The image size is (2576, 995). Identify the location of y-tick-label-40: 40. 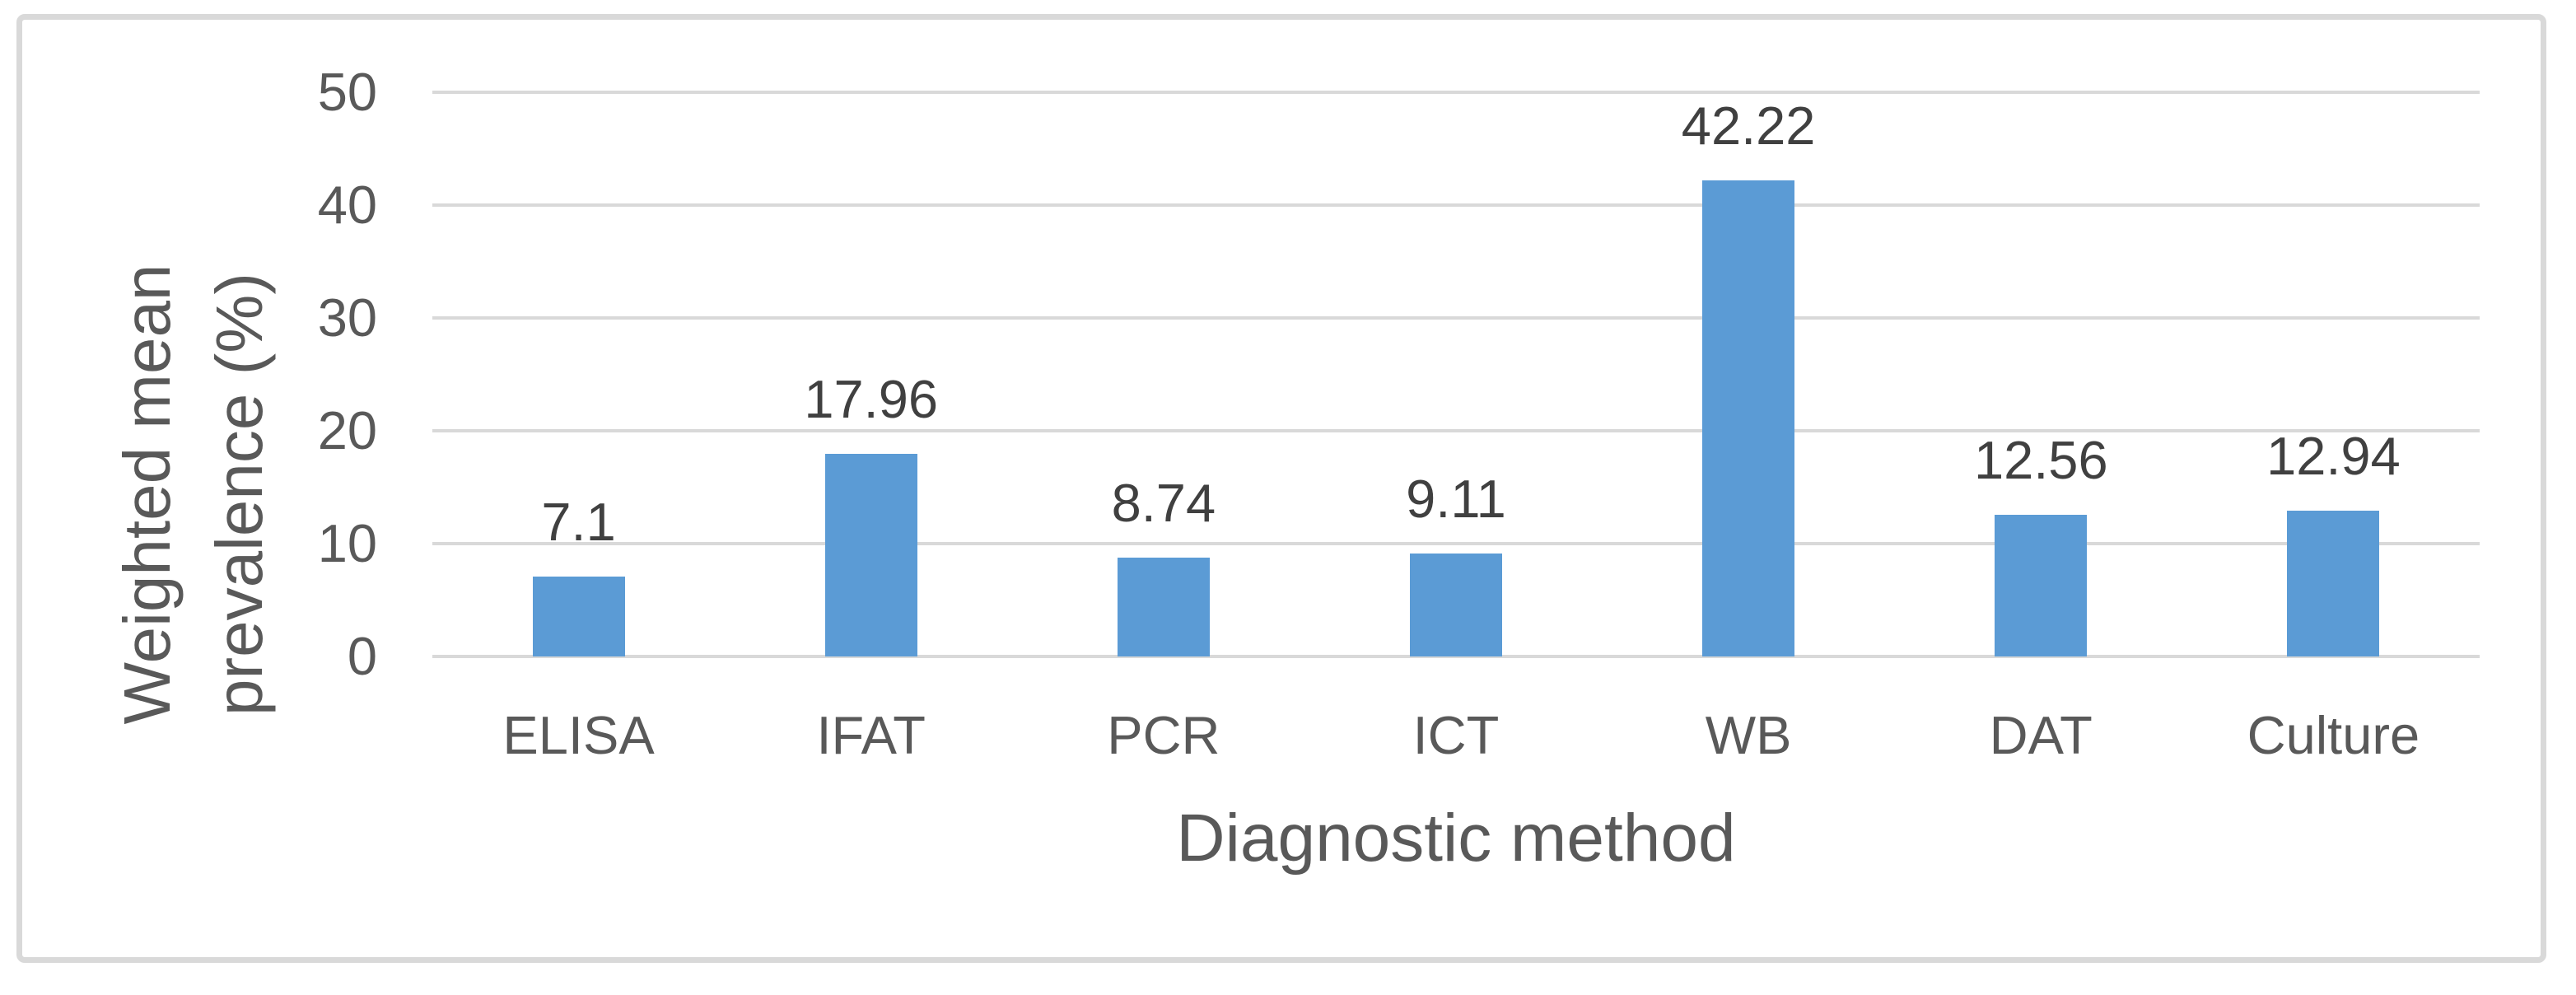
(347, 205).